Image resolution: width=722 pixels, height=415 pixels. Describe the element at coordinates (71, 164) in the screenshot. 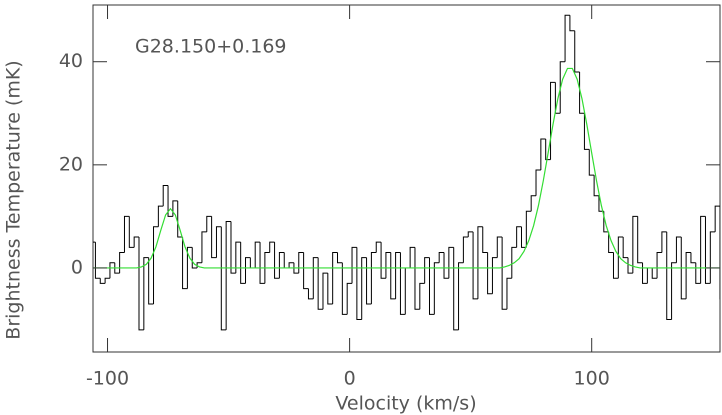

I see `y-tick-label: 20` at that location.